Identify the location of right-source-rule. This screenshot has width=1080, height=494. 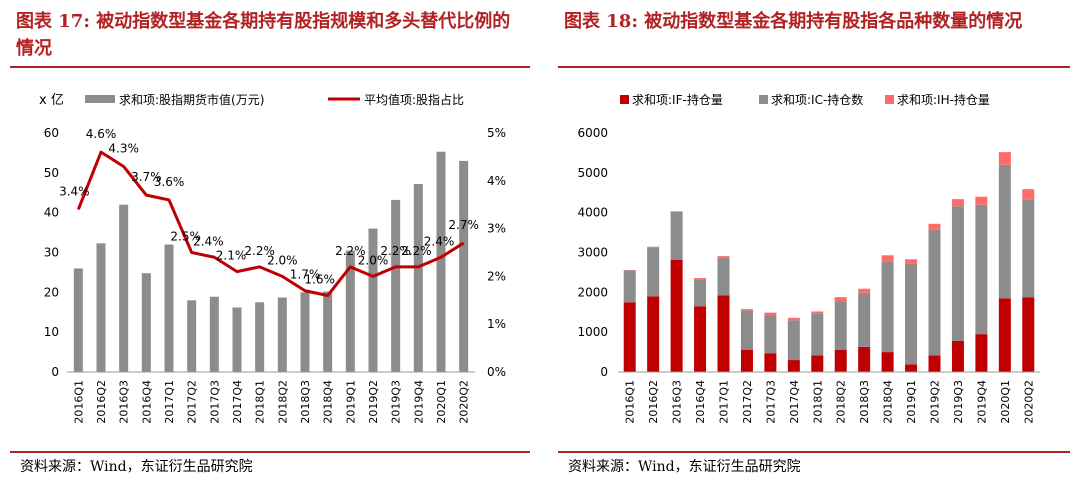
(814, 452).